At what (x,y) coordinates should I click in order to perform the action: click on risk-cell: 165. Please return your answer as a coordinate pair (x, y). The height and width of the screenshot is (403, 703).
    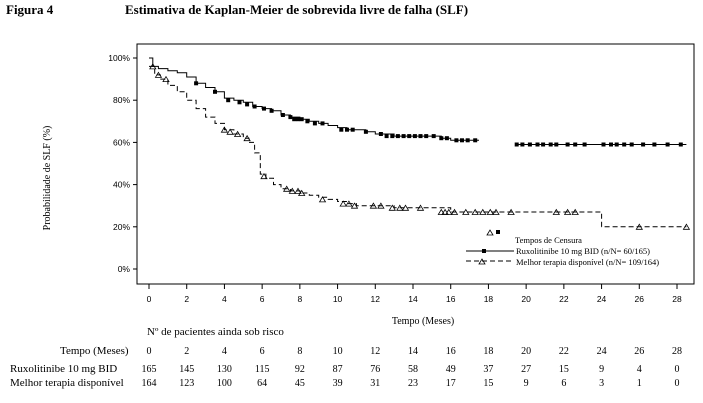
    Looking at the image, I should click on (149, 369).